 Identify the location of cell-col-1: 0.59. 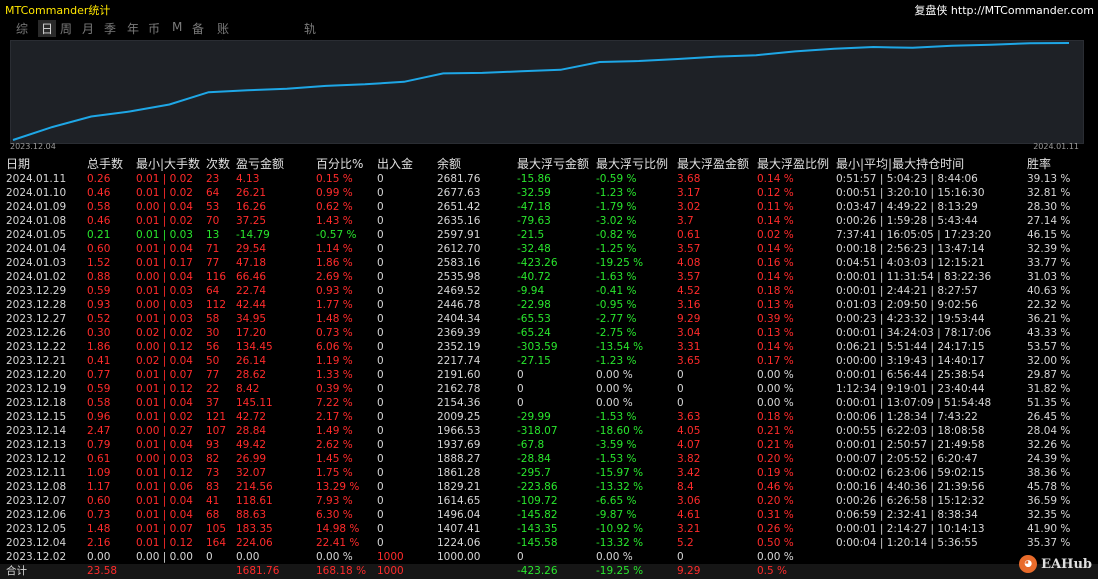
(99, 389).